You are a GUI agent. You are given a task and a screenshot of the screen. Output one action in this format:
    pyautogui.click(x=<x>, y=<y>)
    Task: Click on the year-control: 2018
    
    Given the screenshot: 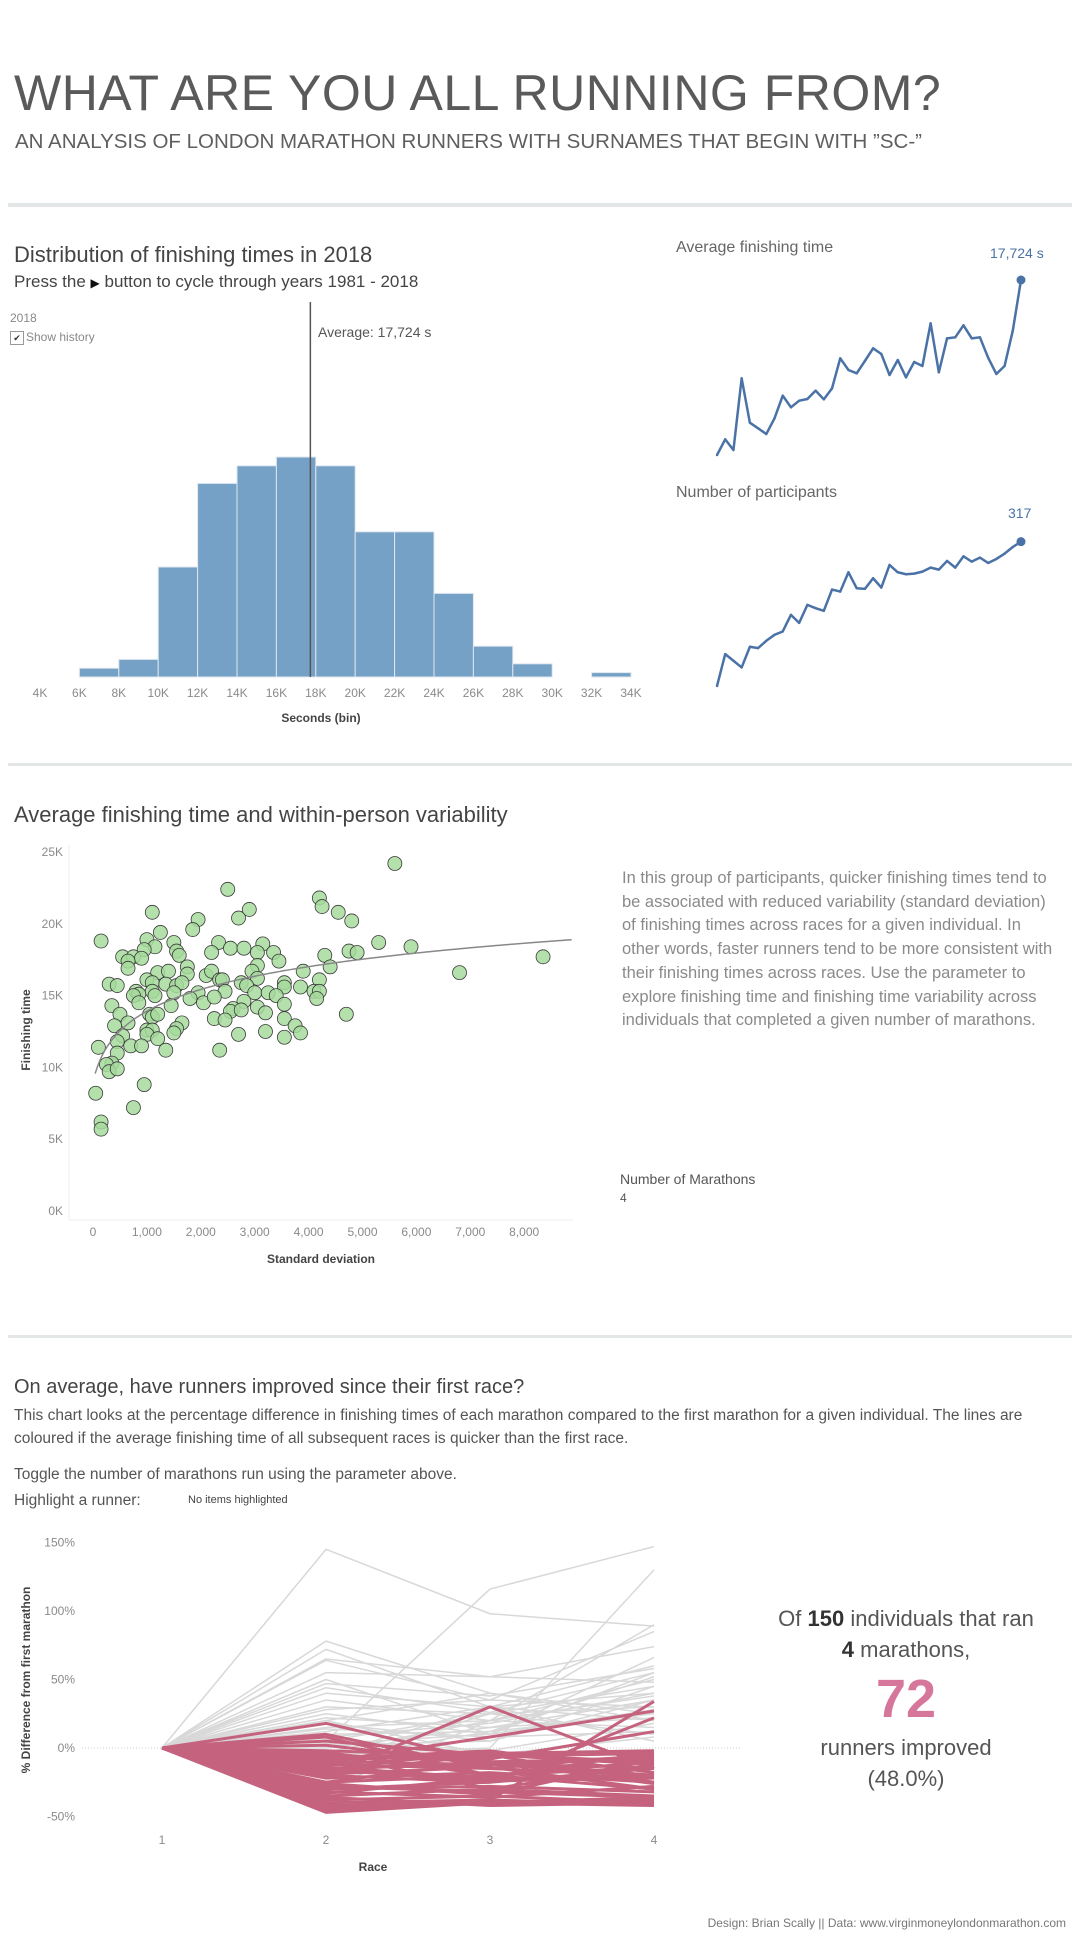 What is the action you would take?
    pyautogui.click(x=23, y=318)
    